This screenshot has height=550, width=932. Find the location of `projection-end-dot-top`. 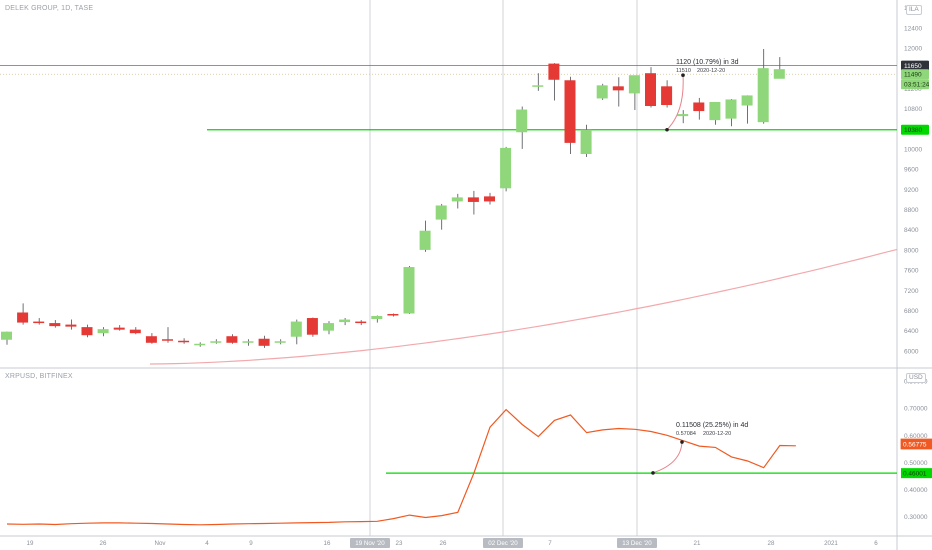

projection-end-dot-top is located at coordinates (683, 75).